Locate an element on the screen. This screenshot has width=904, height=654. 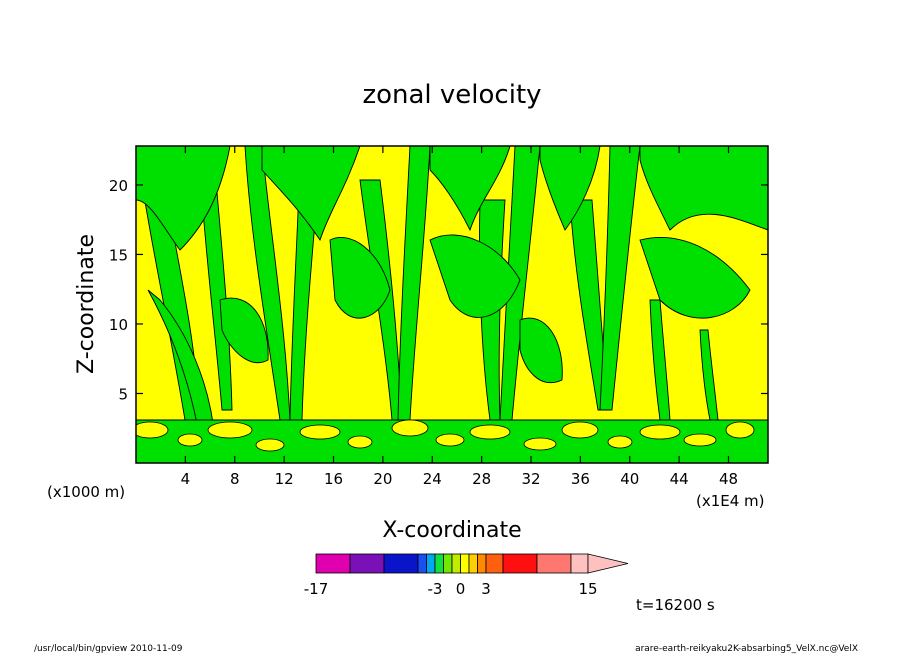
chart-title: zonal velocity is located at coordinates (451, 95).